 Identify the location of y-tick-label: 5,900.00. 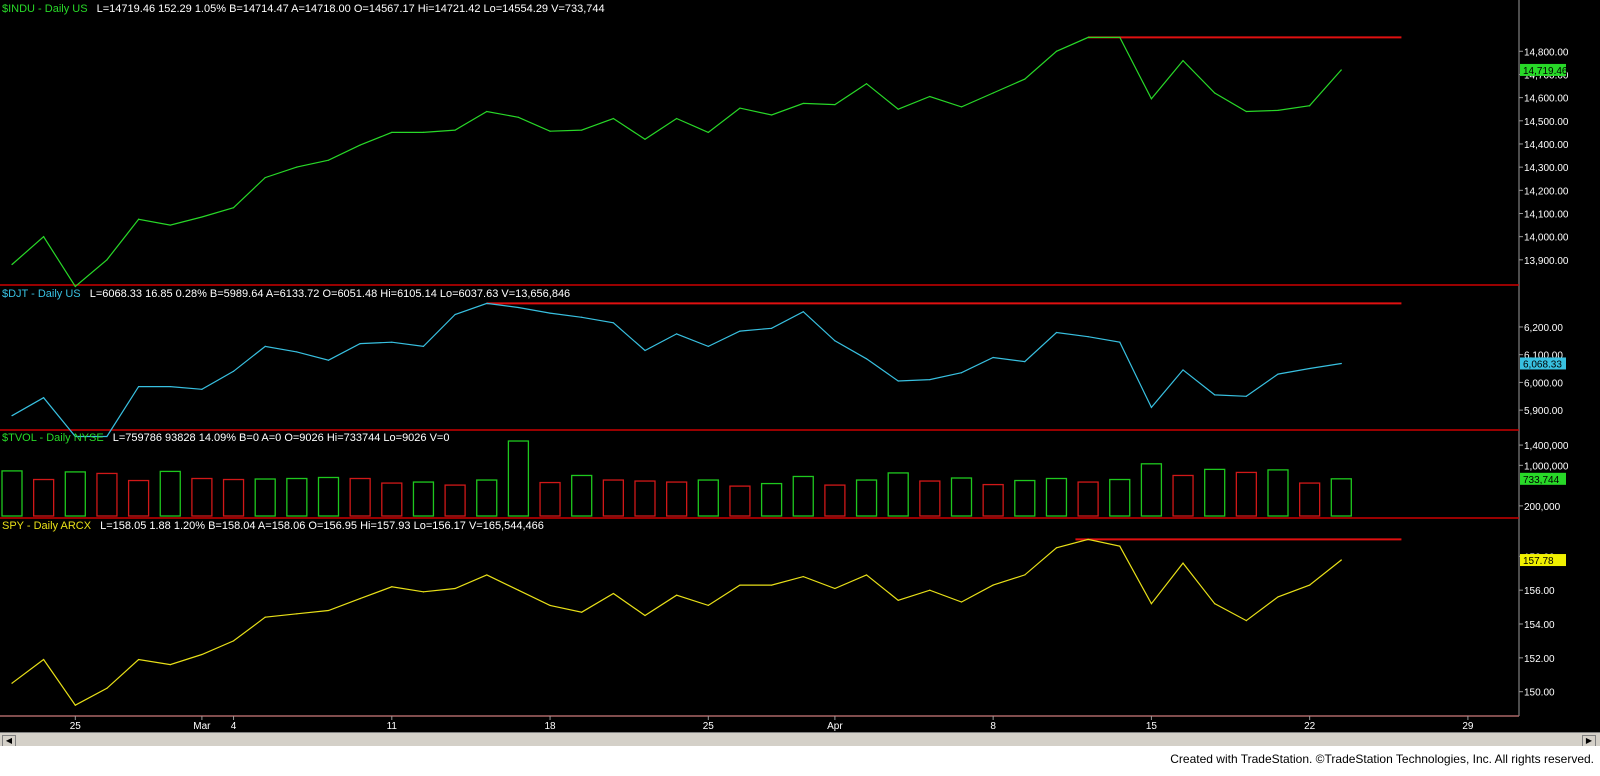
(1543, 411).